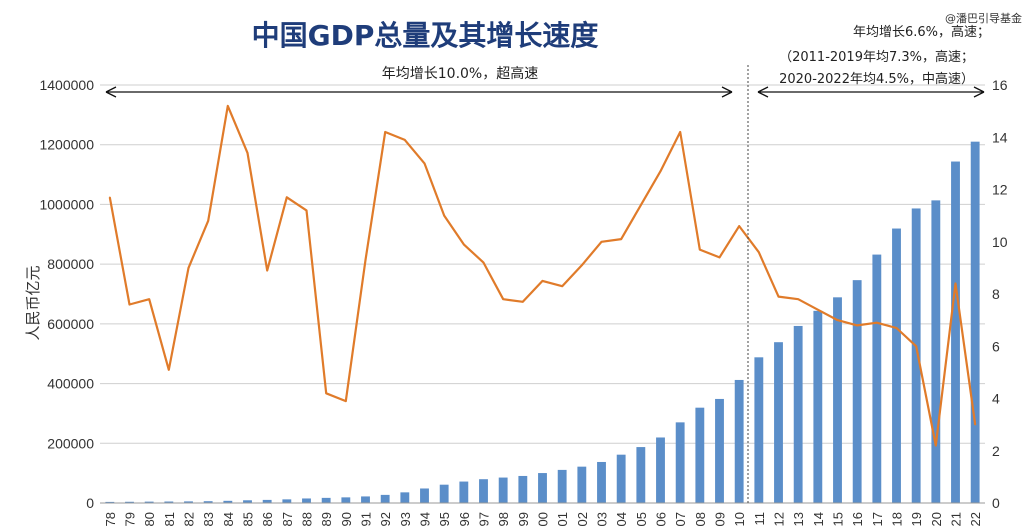  What do you see at coordinates (1000, 242) in the screenshot?
I see `y-right-tick-label: 10` at bounding box center [1000, 242].